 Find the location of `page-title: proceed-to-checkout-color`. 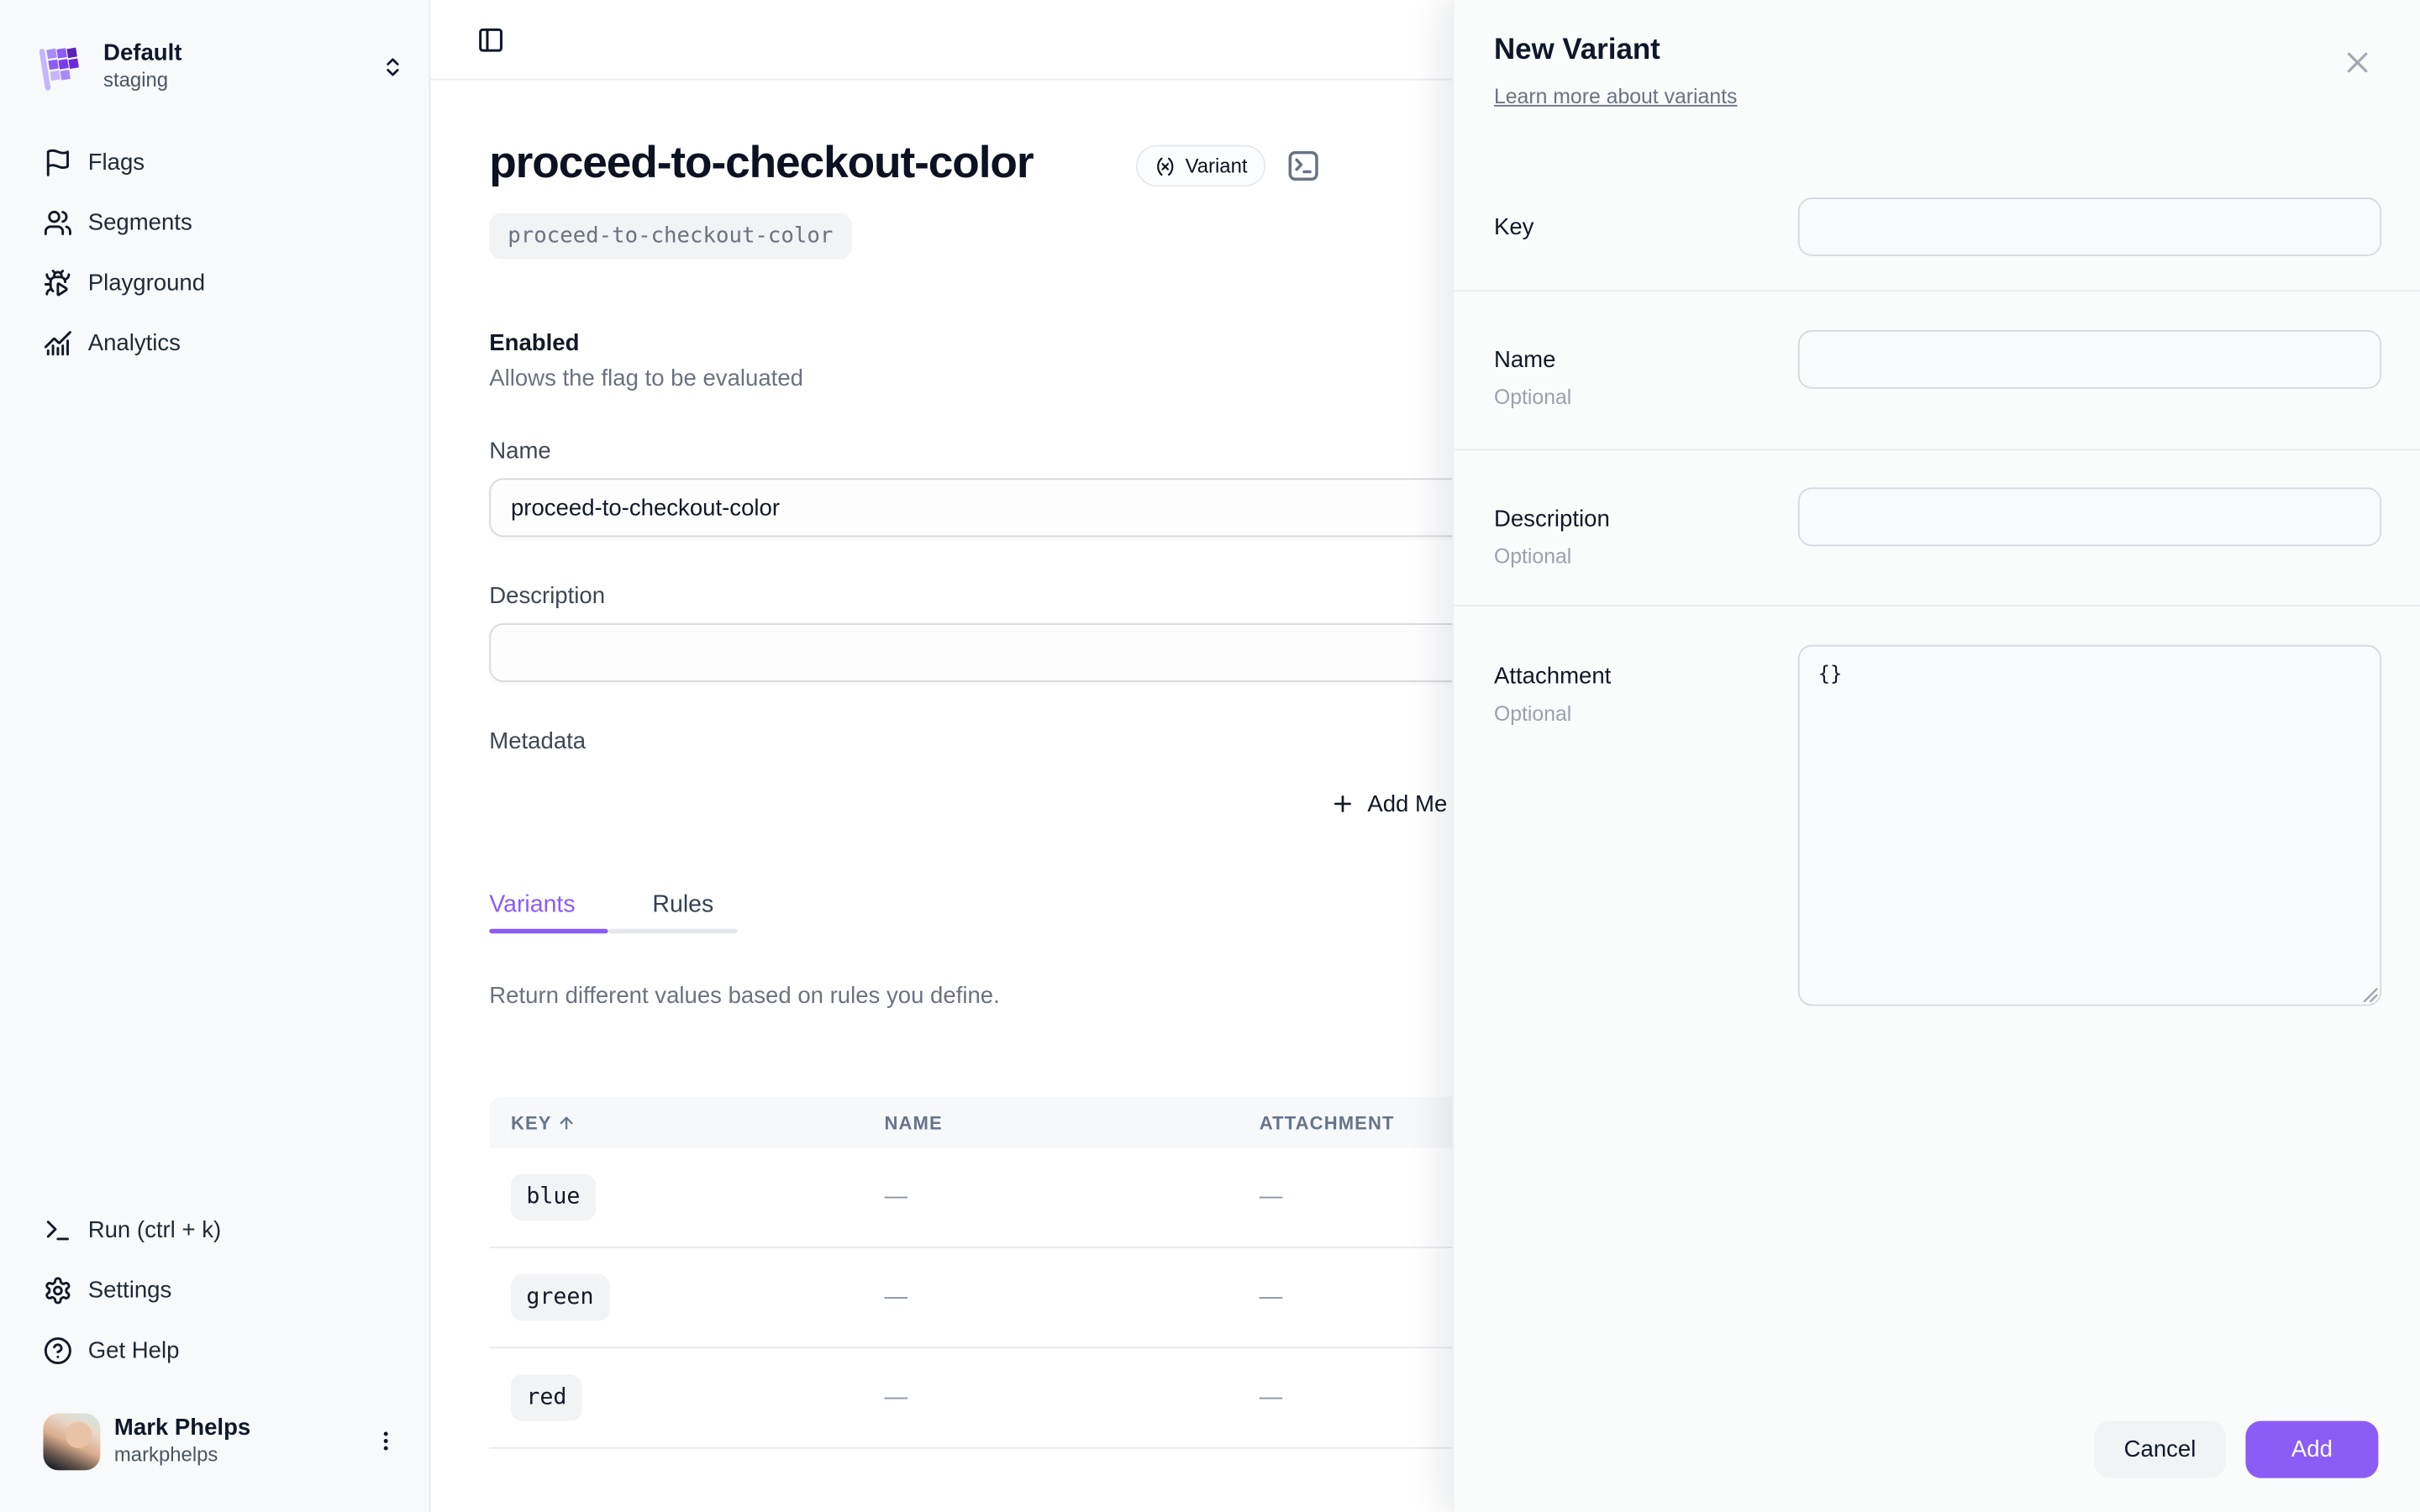

page-title: proceed-to-checkout-color is located at coordinates (762, 164).